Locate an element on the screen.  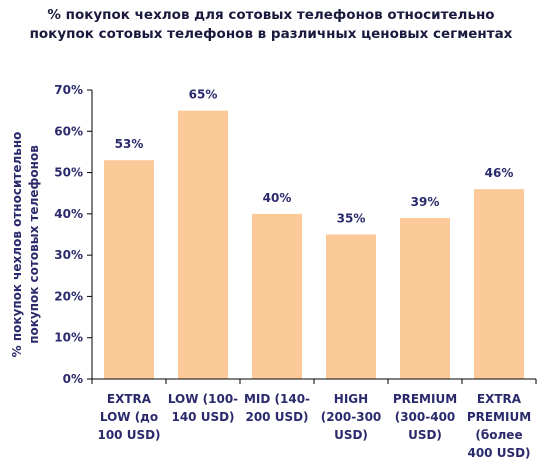
x-category-label-2: LOW (100- 140 USD) is located at coordinates (203, 408).